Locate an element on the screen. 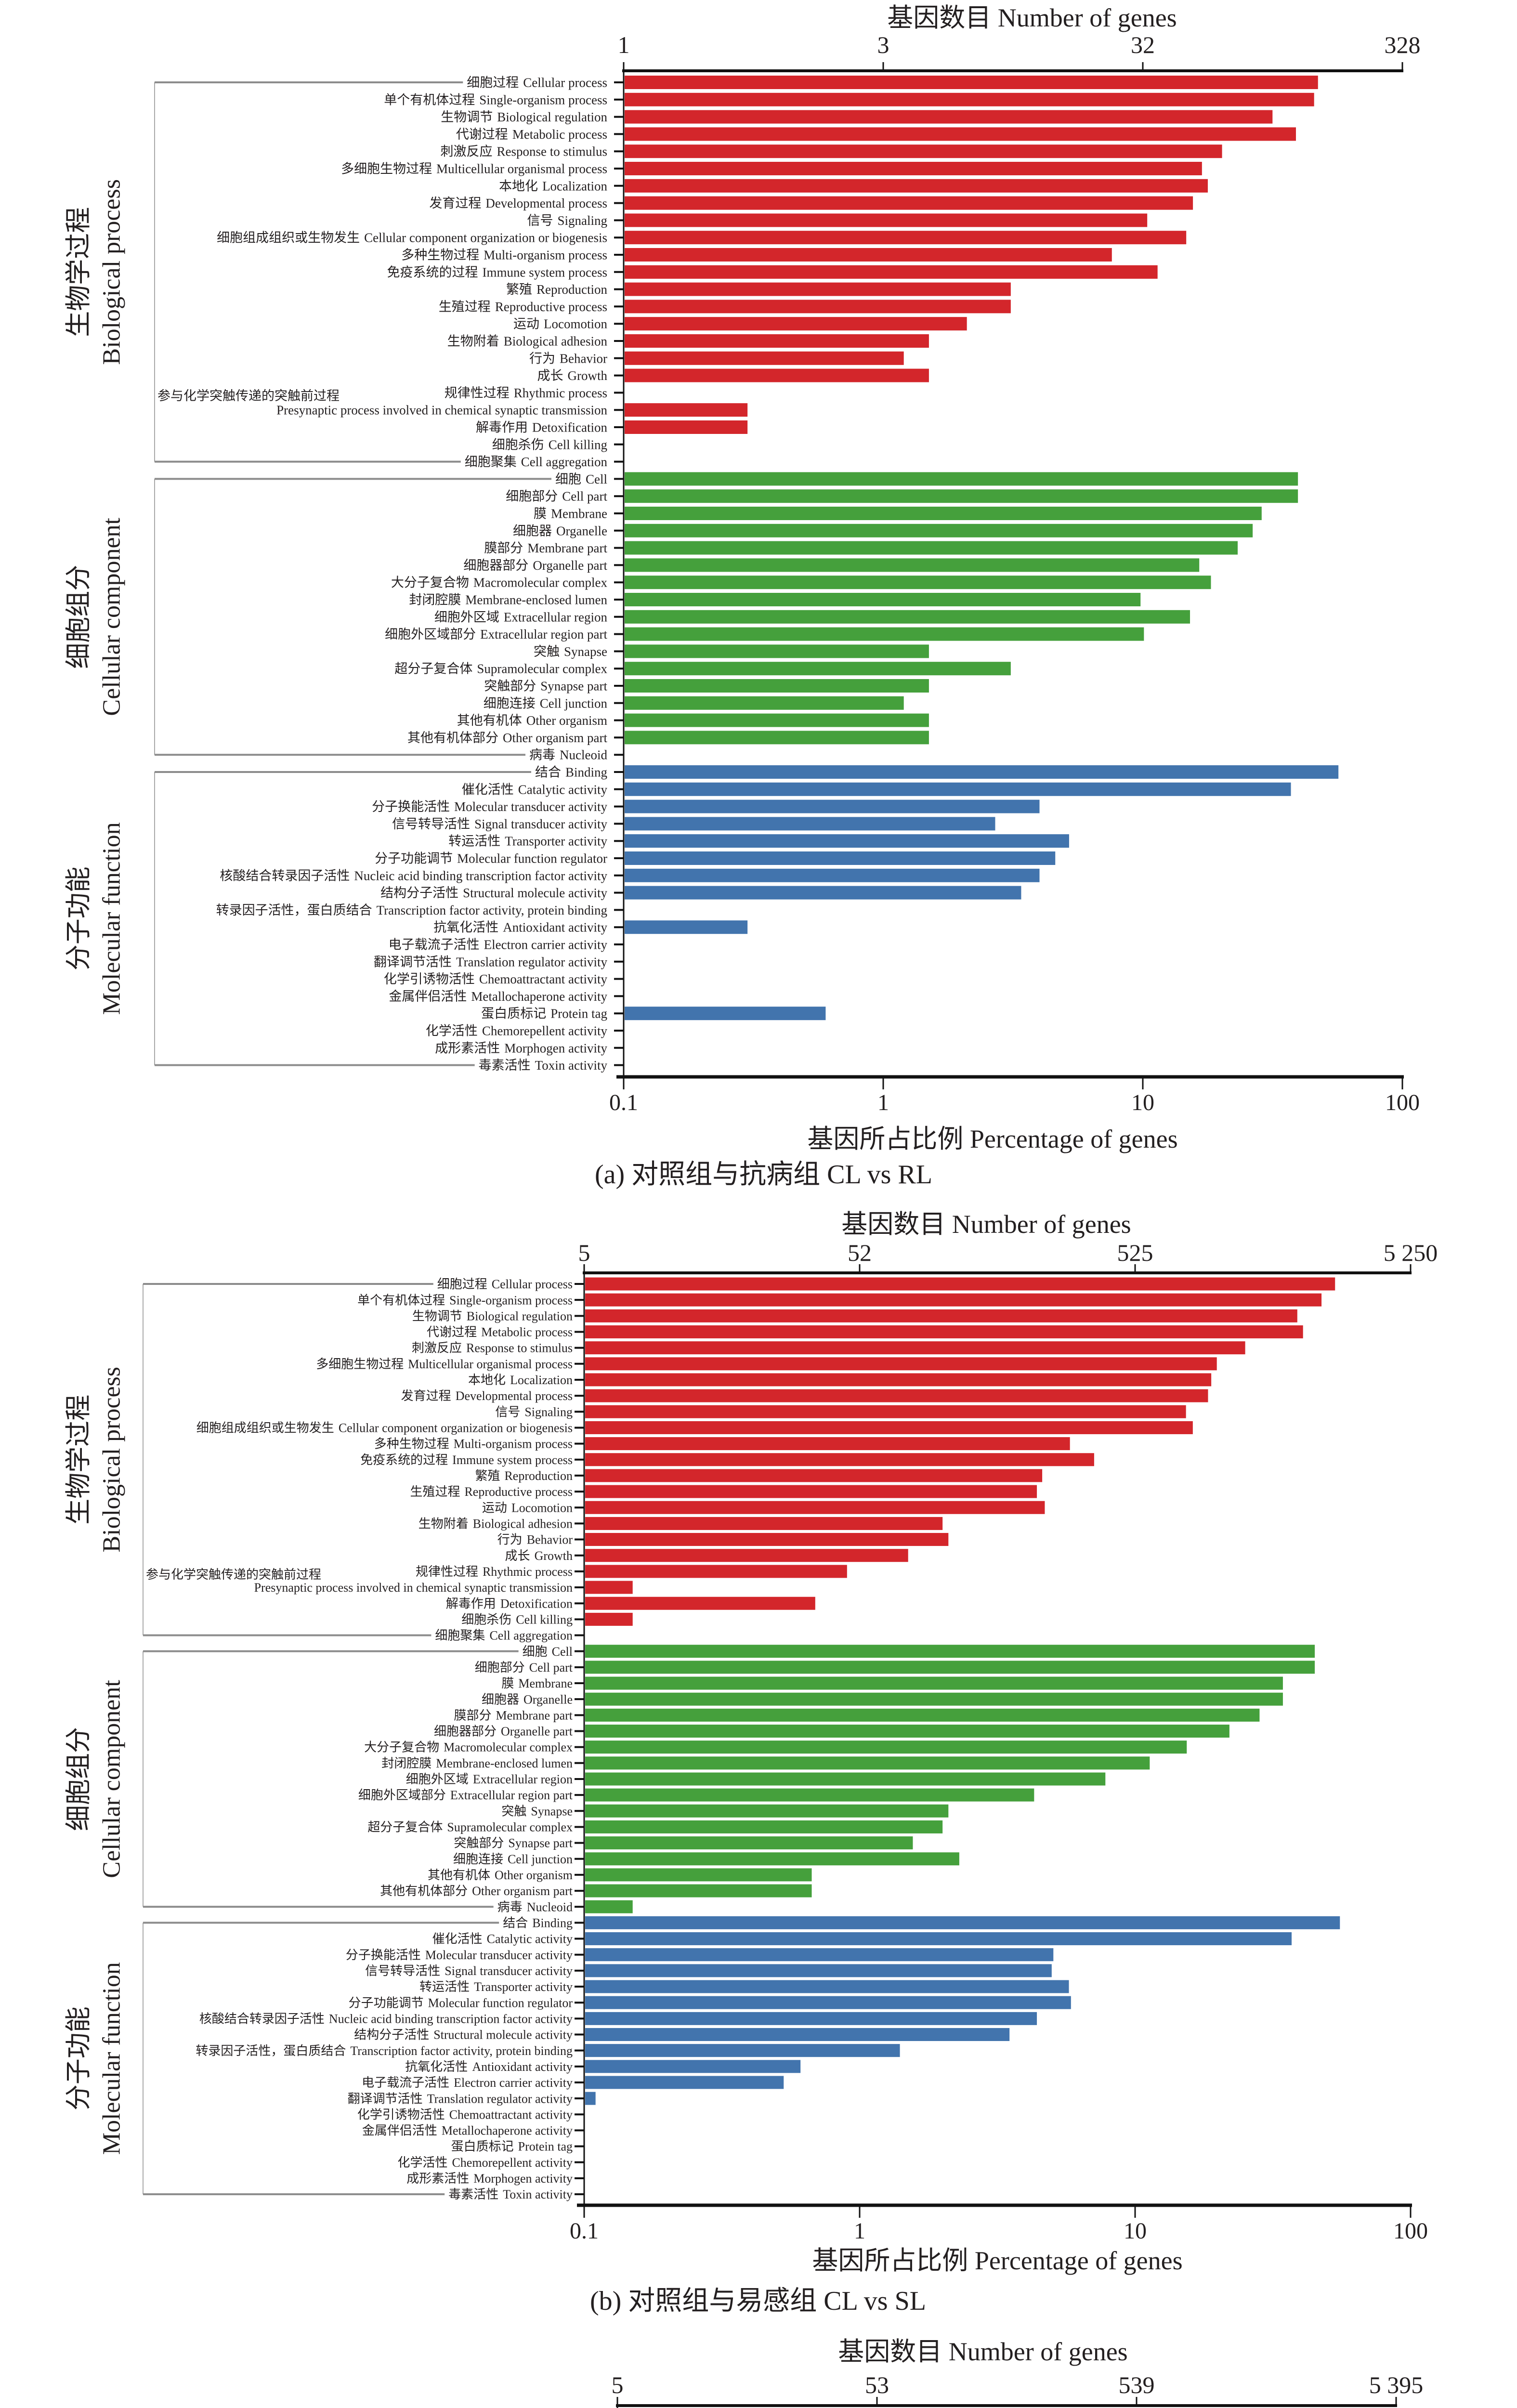 Image resolution: width=1517 pixels, height=2408 pixels. category-label: 突触 Synapse is located at coordinates (537, 1811).